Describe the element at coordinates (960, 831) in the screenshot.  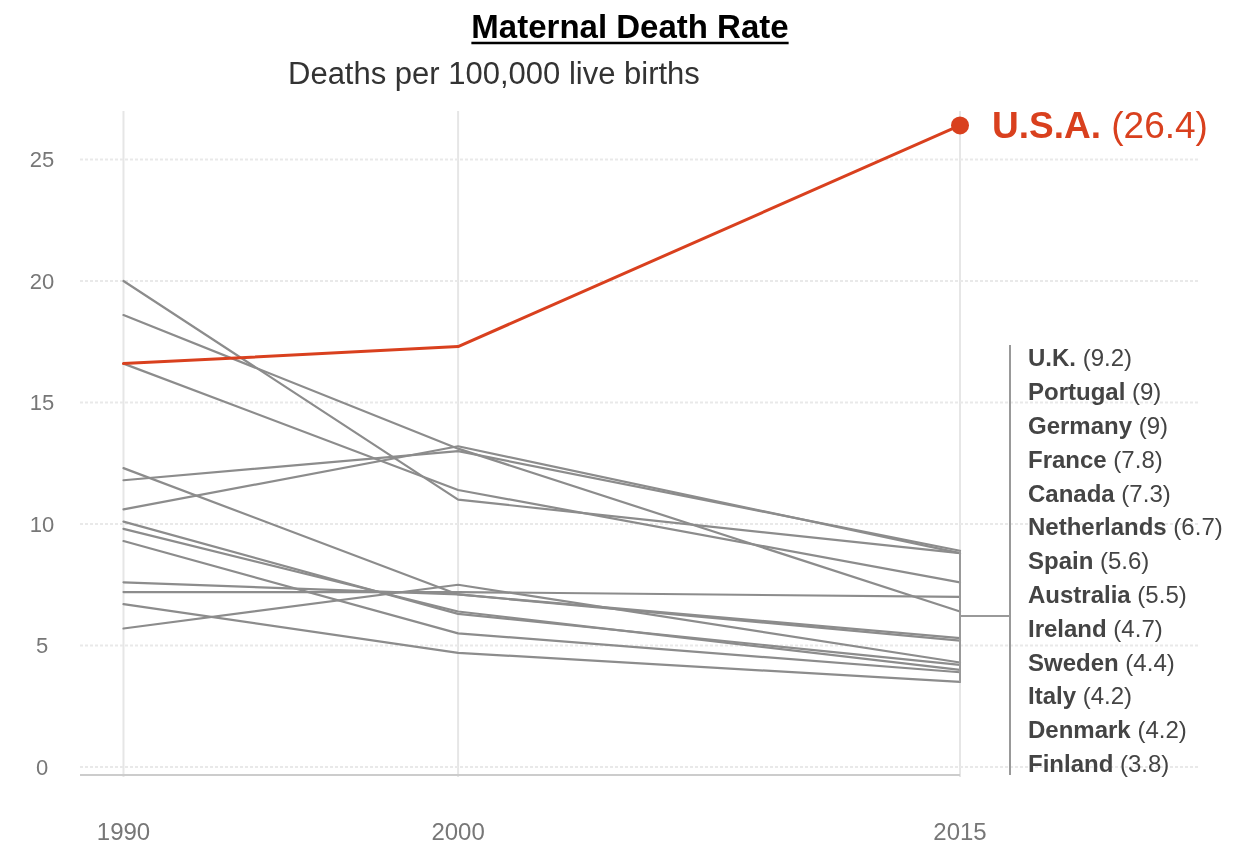
I see `x-tick-label: 2015` at that location.